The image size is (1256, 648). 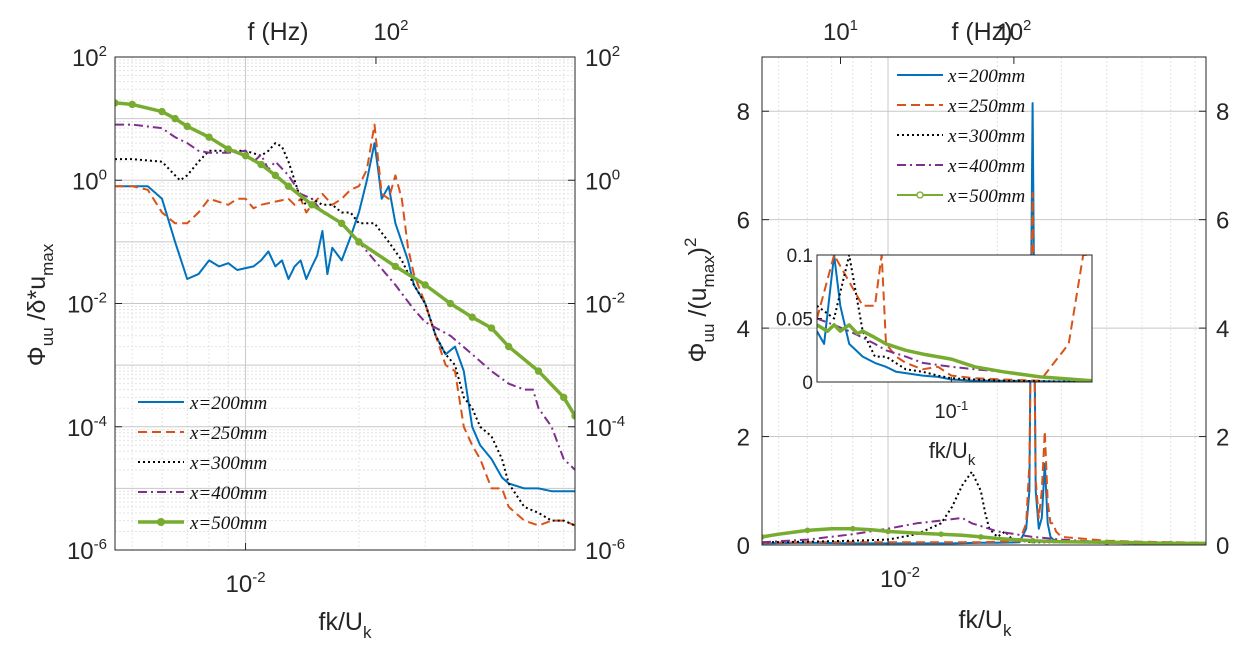 I want to click on inset: 0 0.05 0.1 10-1 fk/Uk, so click(x=934, y=357).